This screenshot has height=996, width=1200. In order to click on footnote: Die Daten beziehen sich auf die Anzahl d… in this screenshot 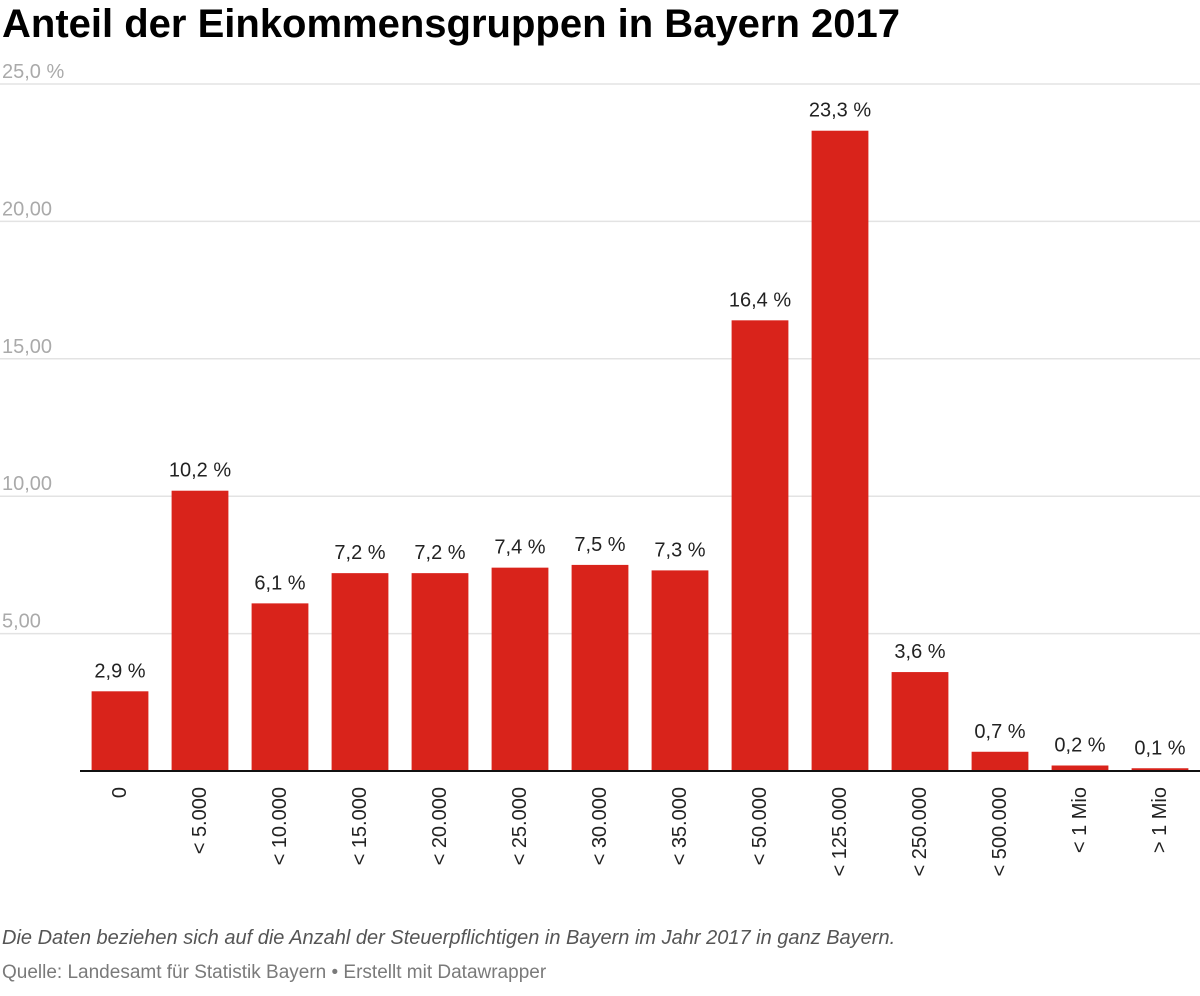, I will do `click(449, 938)`.